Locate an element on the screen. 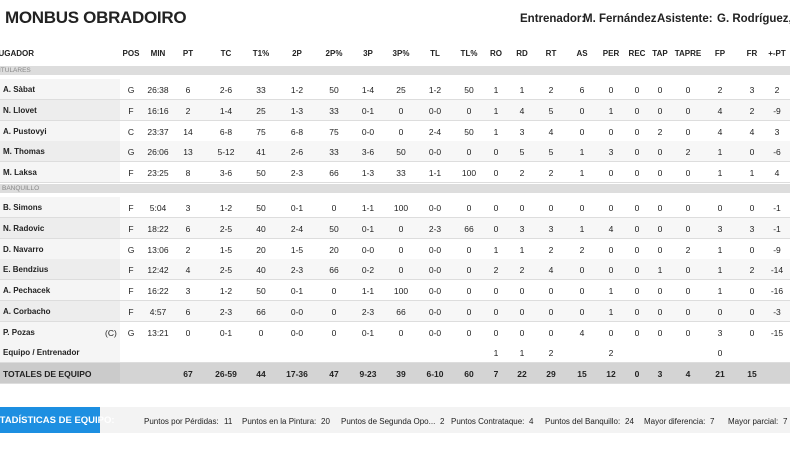 Image resolution: width=790 pixels, height=450 pixels. stat-cell: 20 is located at coordinates (334, 249).